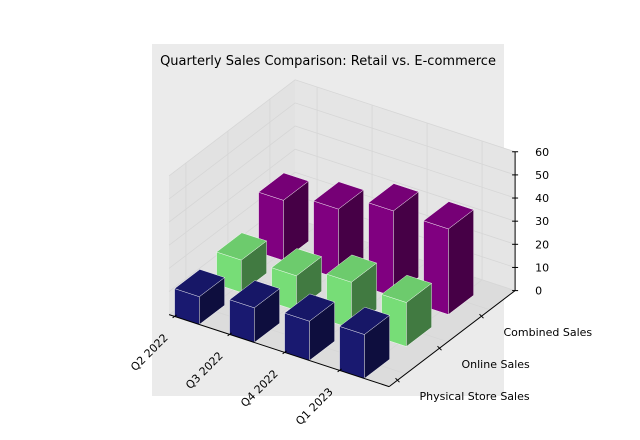 The height and width of the screenshot is (440, 640). Describe the element at coordinates (542, 221) in the screenshot. I see `z-tick-label: 30` at that location.